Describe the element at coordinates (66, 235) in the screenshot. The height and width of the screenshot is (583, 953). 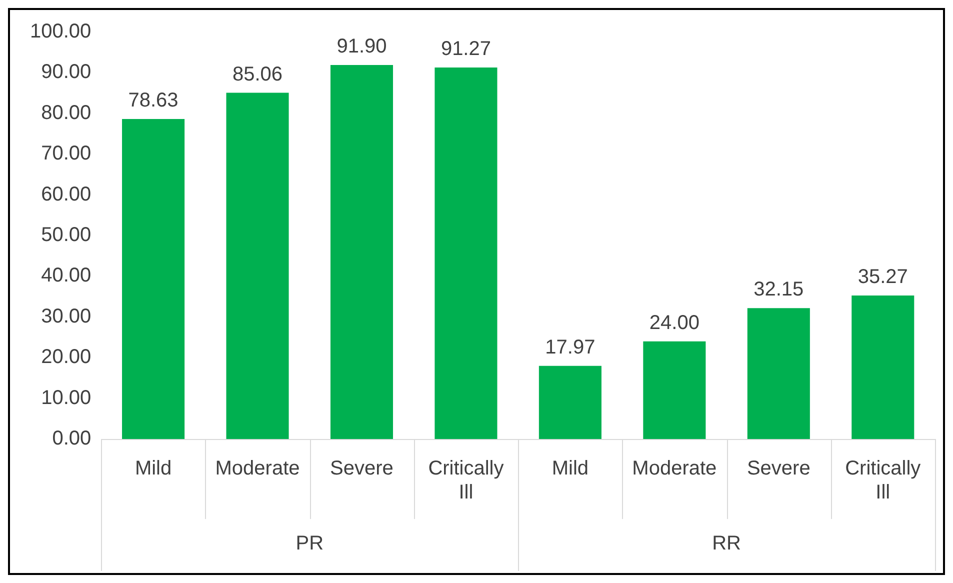
I see `y-tick-label: 50.00` at that location.